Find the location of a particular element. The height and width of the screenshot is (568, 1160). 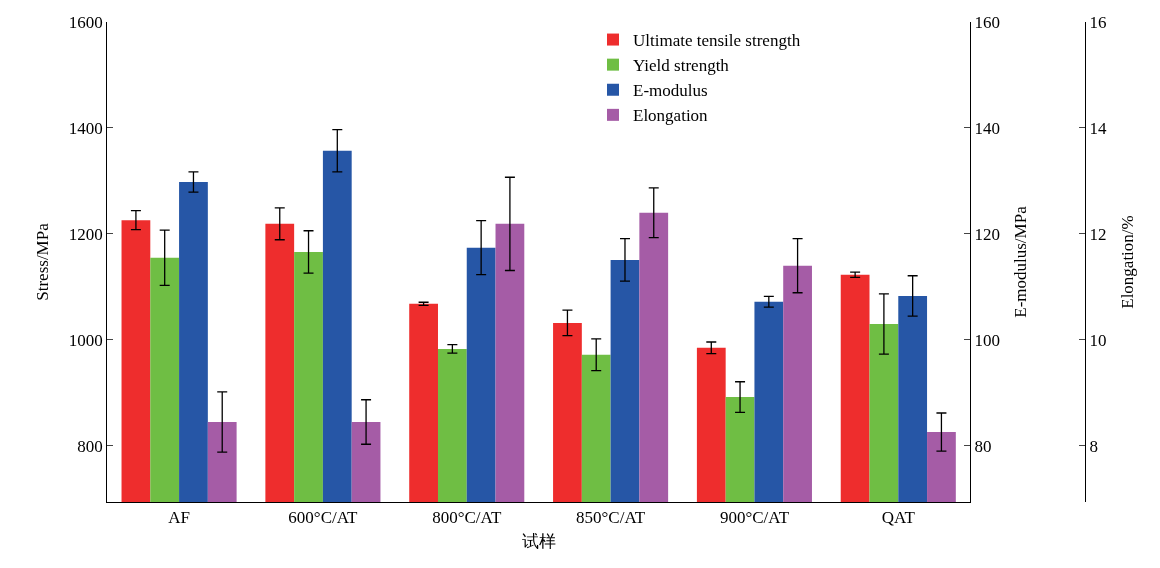

x-tick-label: 850°C/AT is located at coordinates (611, 518).